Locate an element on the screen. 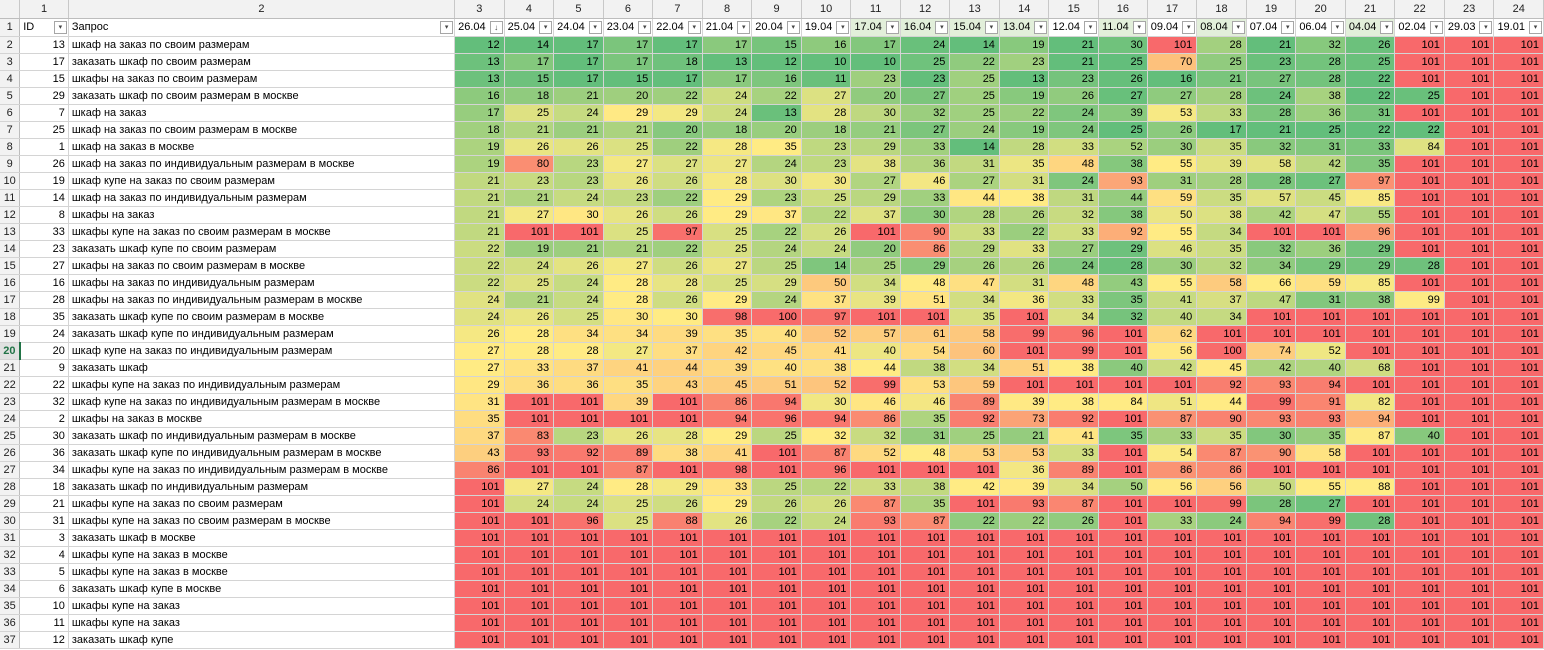 The image size is (1544, 650). rank-cell: 46 is located at coordinates (925, 181).